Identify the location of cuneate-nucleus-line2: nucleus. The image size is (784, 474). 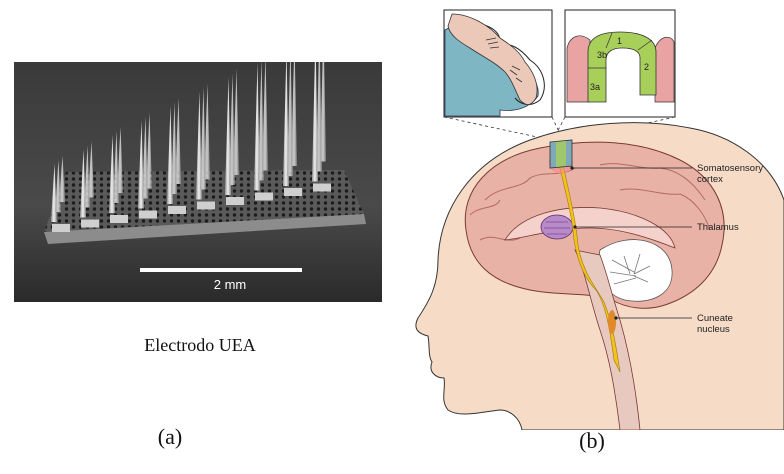
(713, 329).